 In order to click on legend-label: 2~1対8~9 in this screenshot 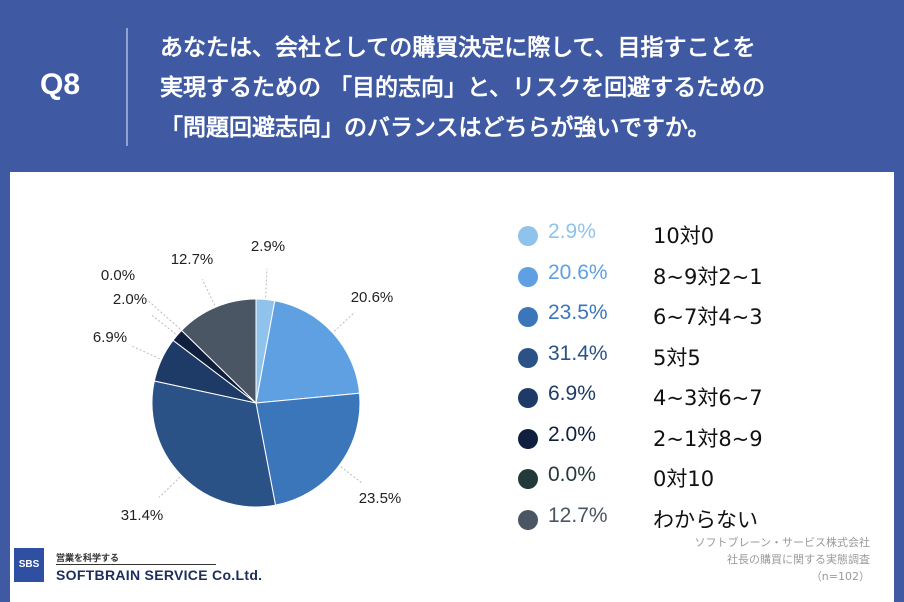, I will do `click(708, 438)`.